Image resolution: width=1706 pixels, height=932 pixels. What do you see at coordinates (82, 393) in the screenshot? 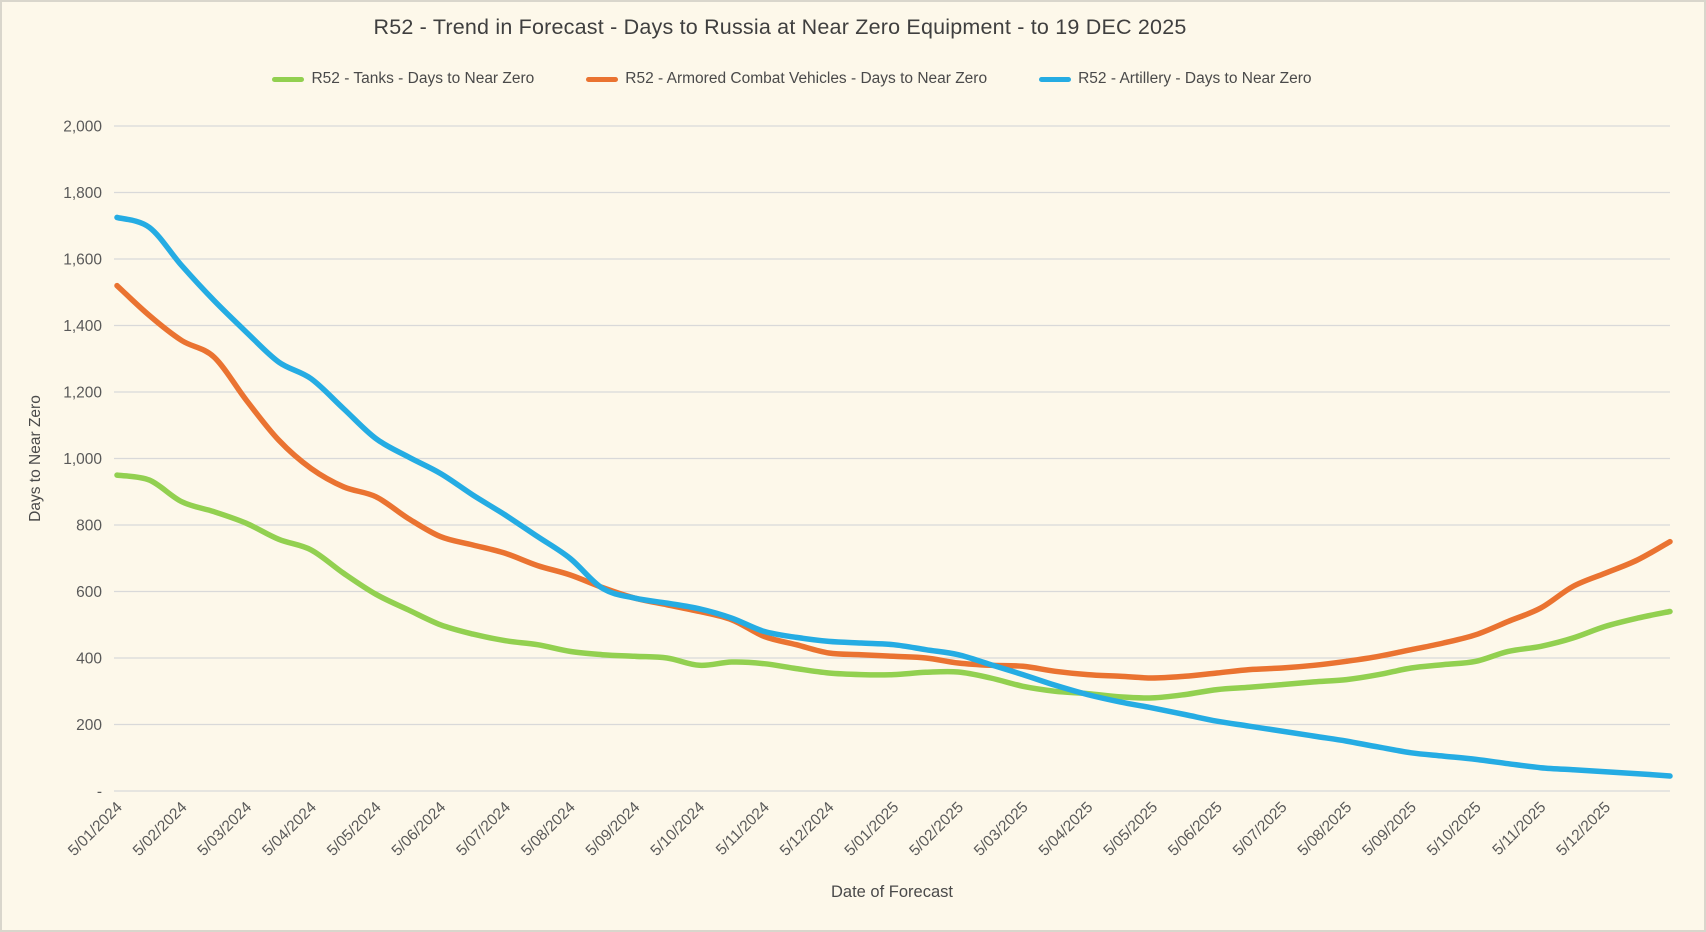
I see `y-tick-label: 1,200` at bounding box center [82, 393].